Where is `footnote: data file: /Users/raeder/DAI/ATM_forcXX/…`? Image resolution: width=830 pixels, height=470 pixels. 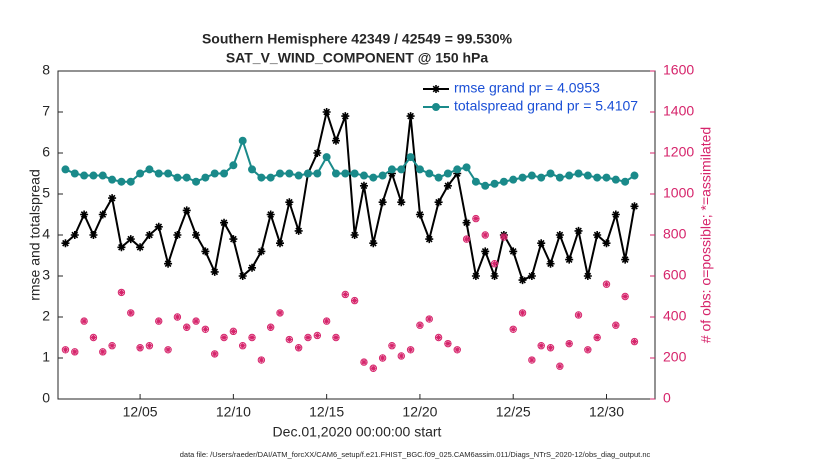 footnote: data file: /Users/raeder/DAI/ATM_forcXX/… is located at coordinates (415, 454).